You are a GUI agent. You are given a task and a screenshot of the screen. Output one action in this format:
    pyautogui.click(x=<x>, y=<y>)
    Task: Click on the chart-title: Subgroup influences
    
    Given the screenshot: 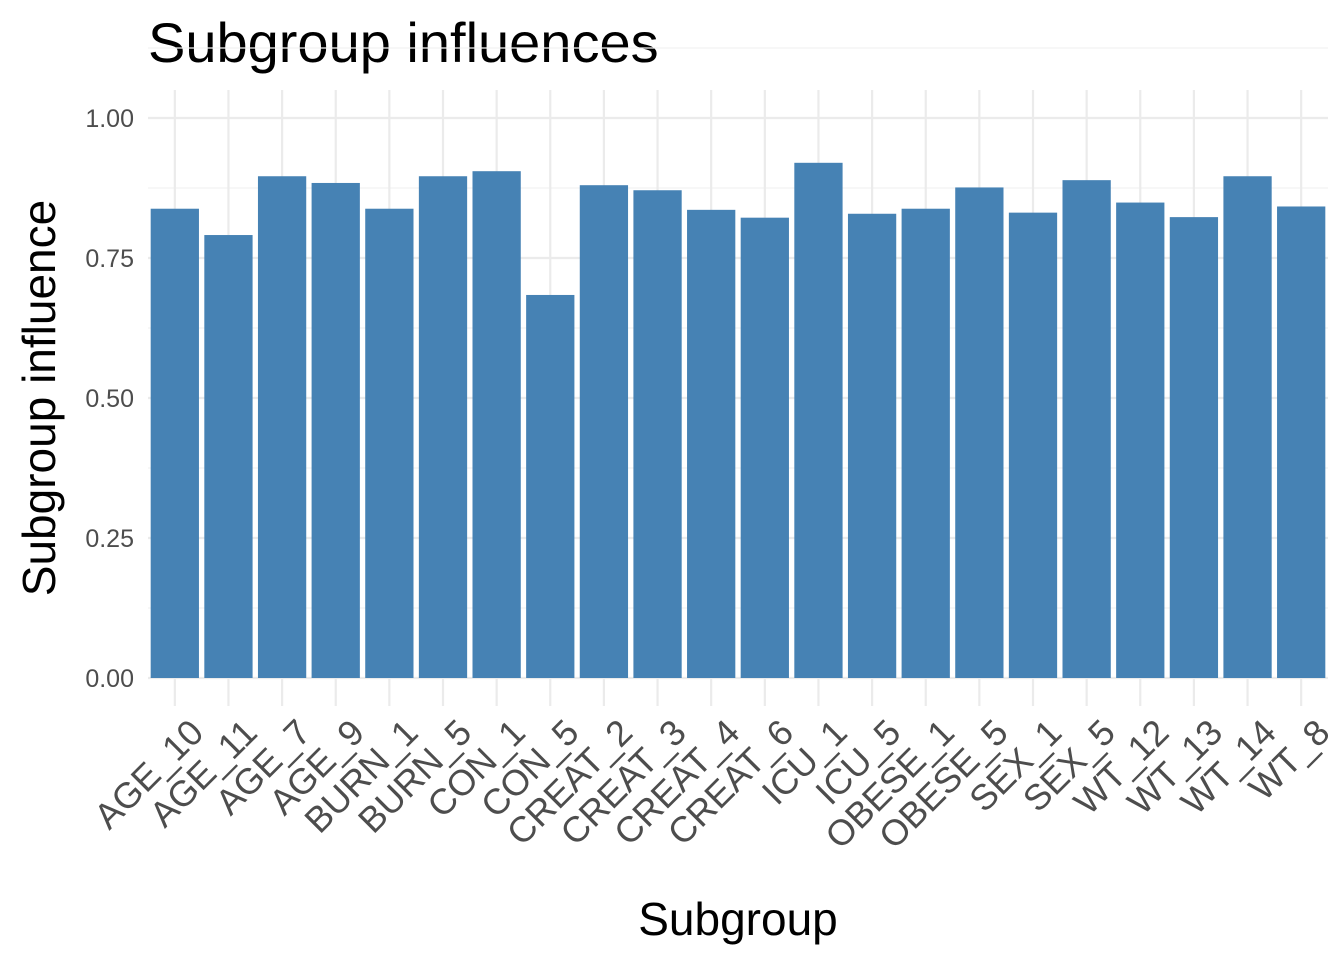 What is the action you would take?
    pyautogui.click(x=403, y=42)
    